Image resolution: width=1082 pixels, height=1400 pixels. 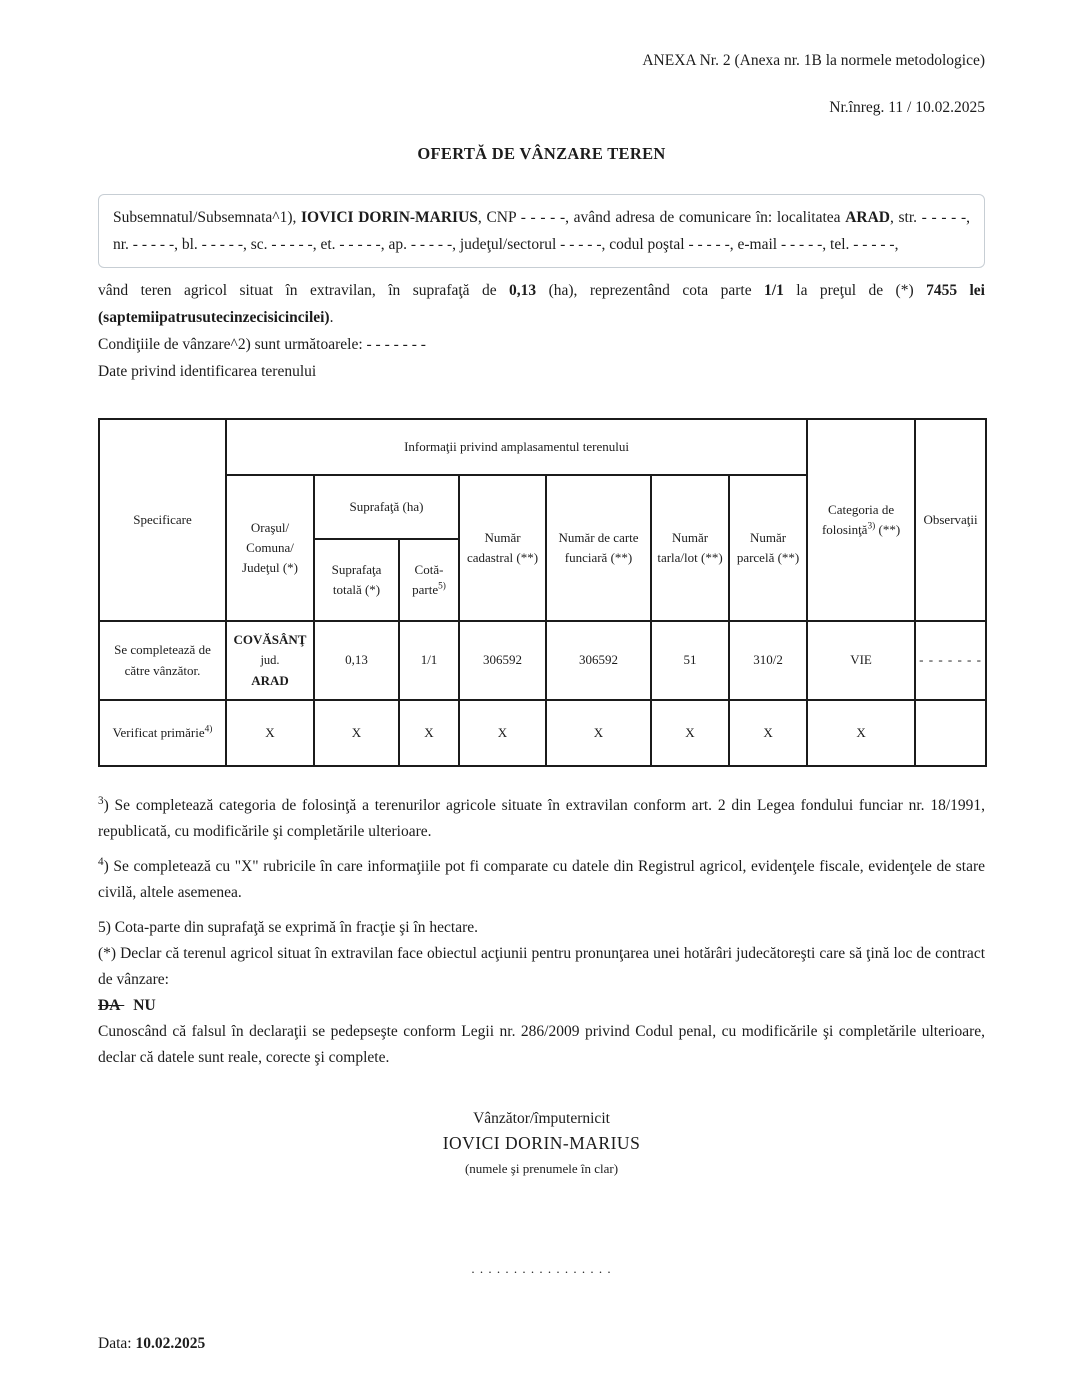 What do you see at coordinates (170, 1343) in the screenshot?
I see `date-value: 10.02.2025` at bounding box center [170, 1343].